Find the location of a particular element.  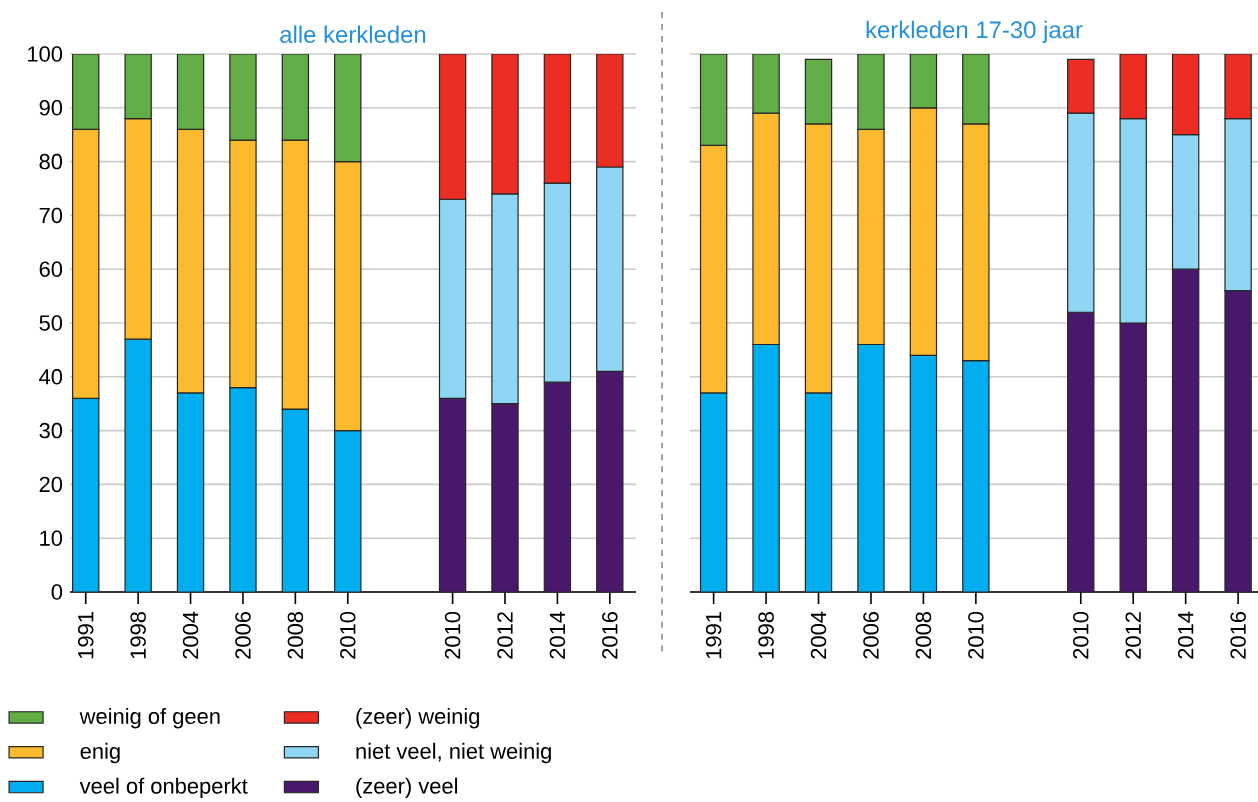

chart-title: alle kerkleden is located at coordinates (353, 34).